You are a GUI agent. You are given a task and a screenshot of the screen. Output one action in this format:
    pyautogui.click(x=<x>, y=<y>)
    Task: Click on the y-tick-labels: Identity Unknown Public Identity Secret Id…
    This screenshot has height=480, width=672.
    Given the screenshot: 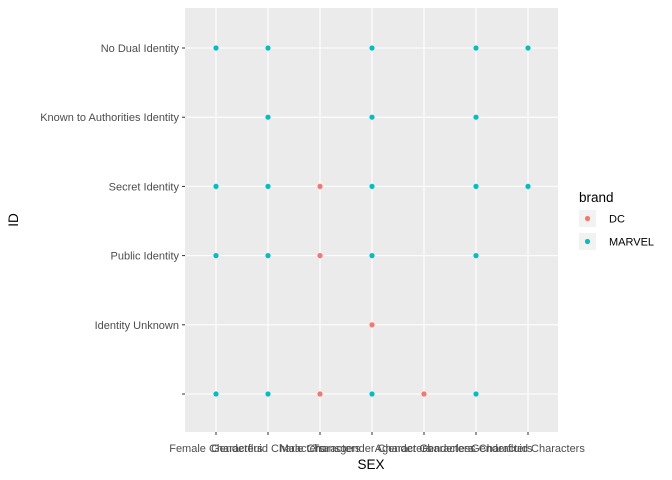 What is the action you would take?
    pyautogui.click(x=109, y=187)
    